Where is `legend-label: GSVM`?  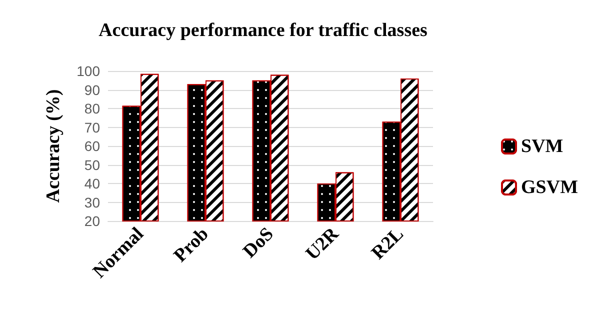 legend-label: GSVM is located at coordinates (549, 187).